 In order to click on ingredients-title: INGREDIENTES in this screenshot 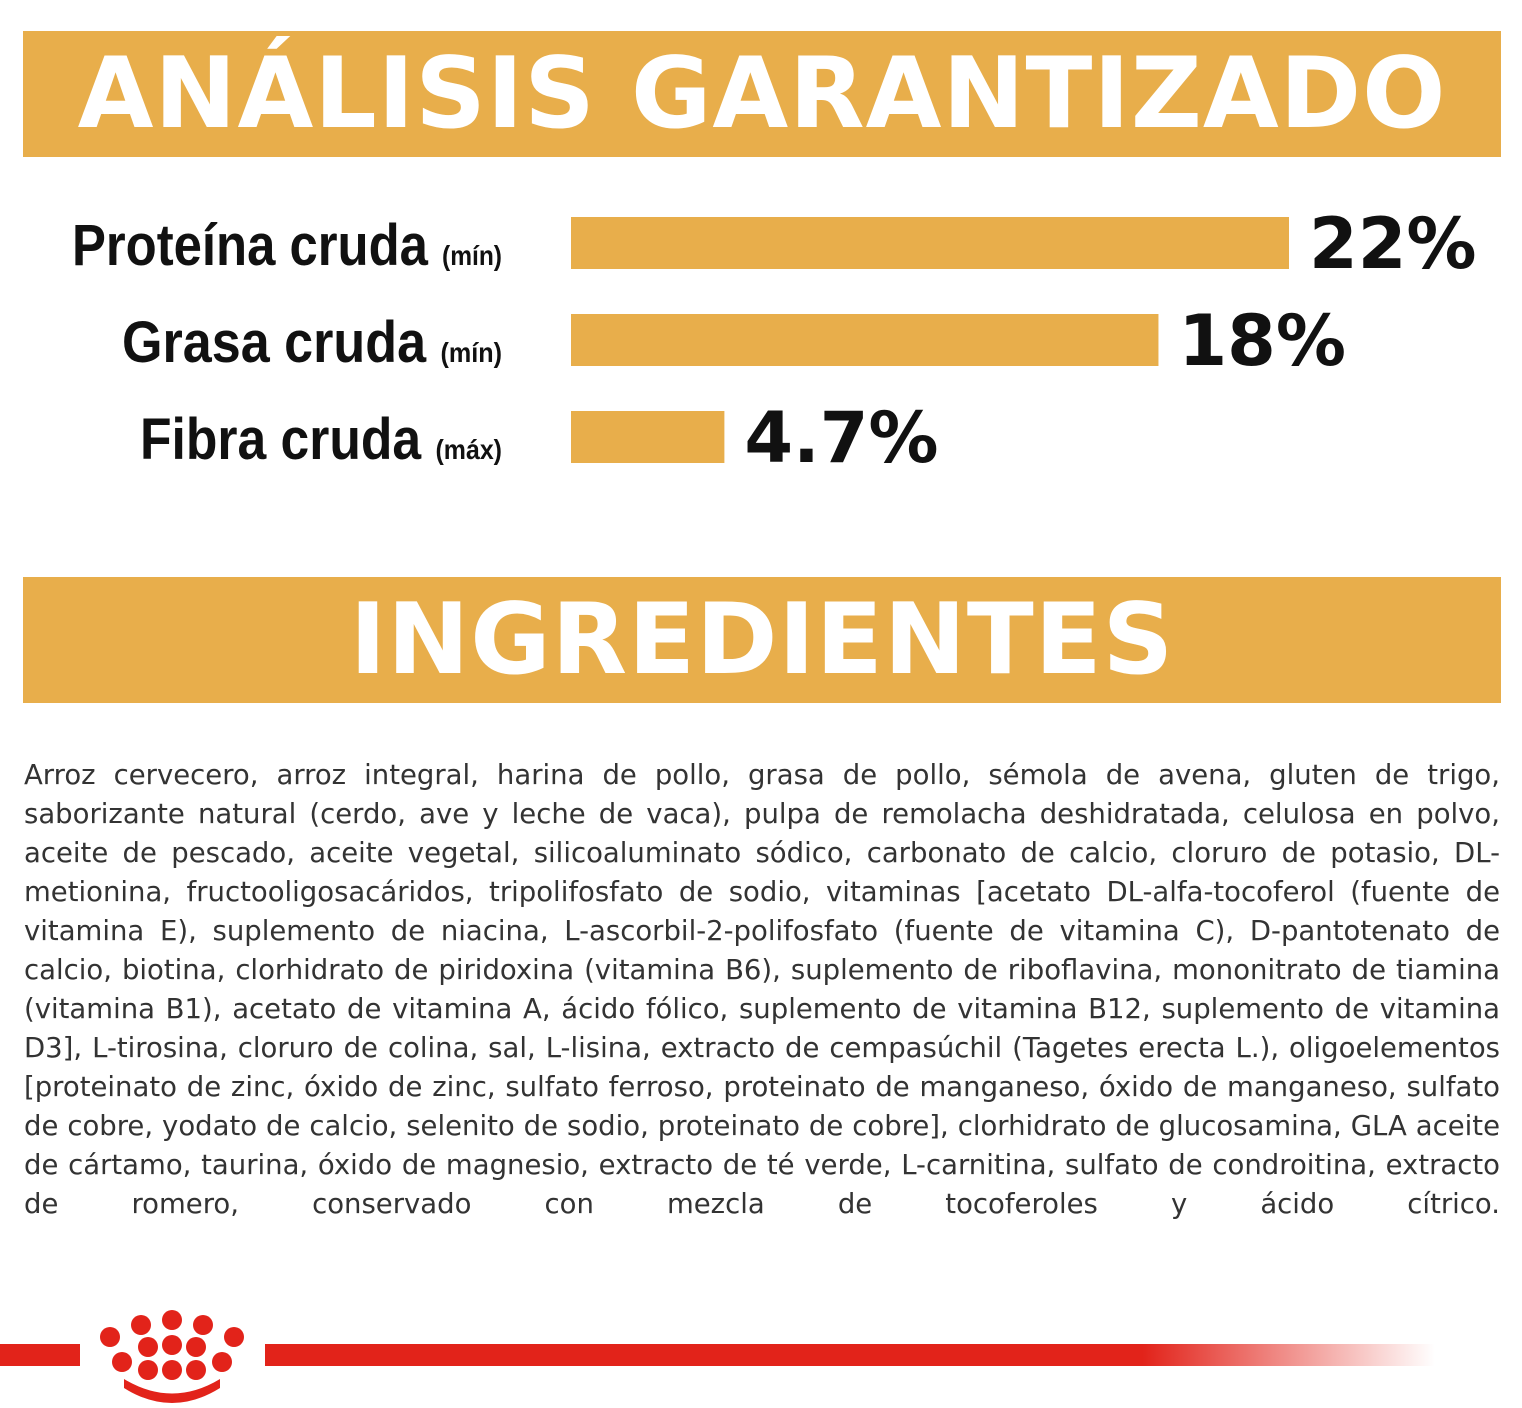, I will do `click(762, 640)`.